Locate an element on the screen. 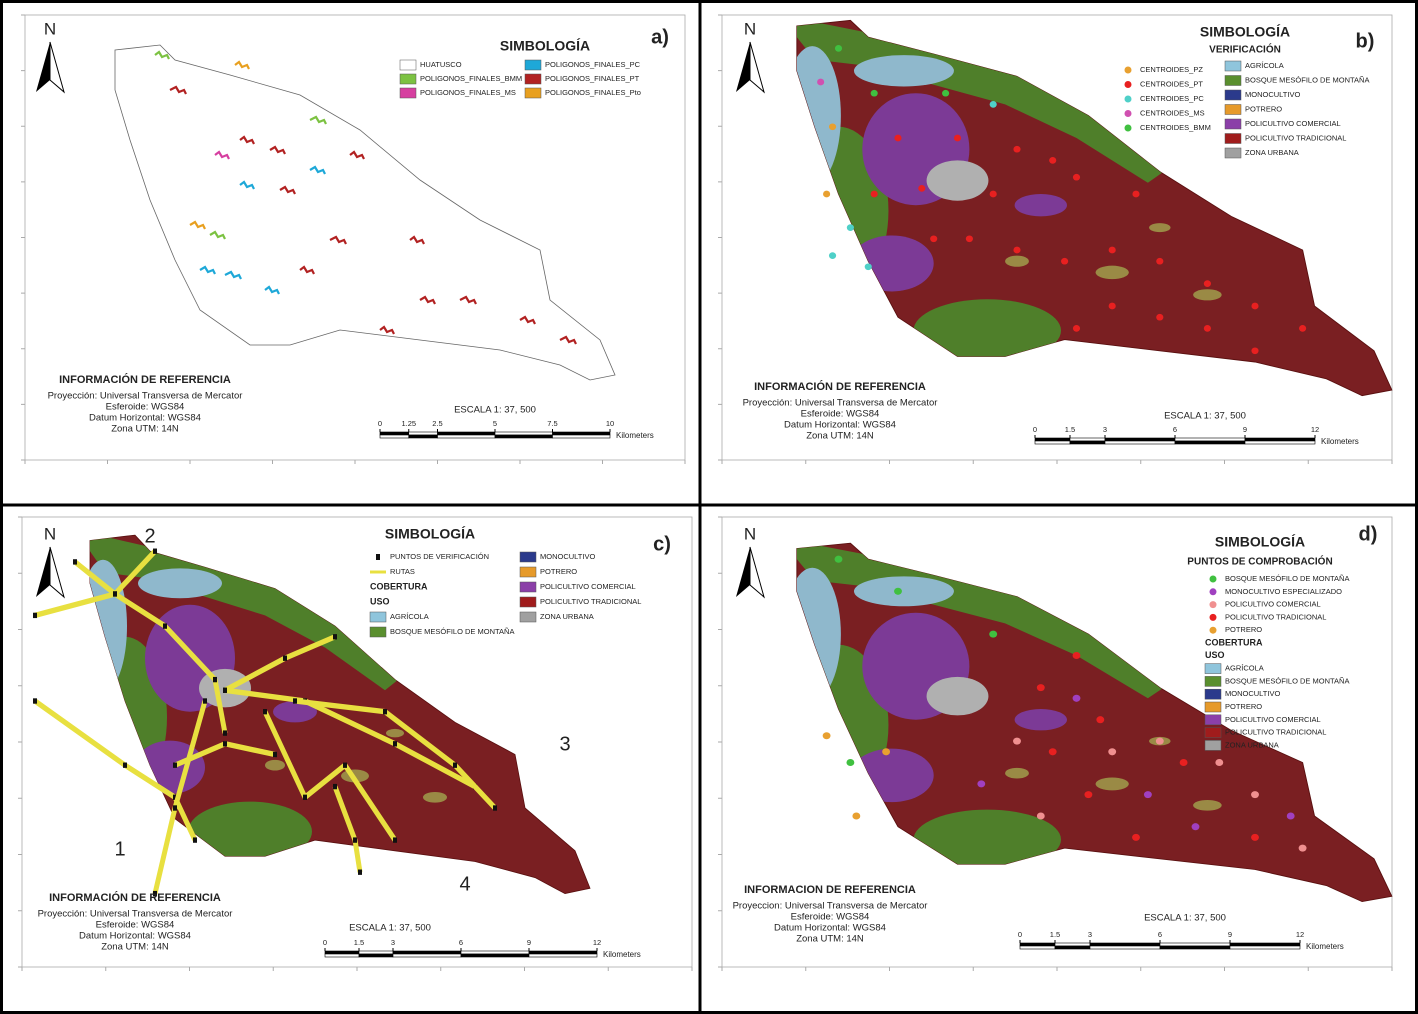  legend-label: CENTROIDES_MS is located at coordinates (1172, 112).